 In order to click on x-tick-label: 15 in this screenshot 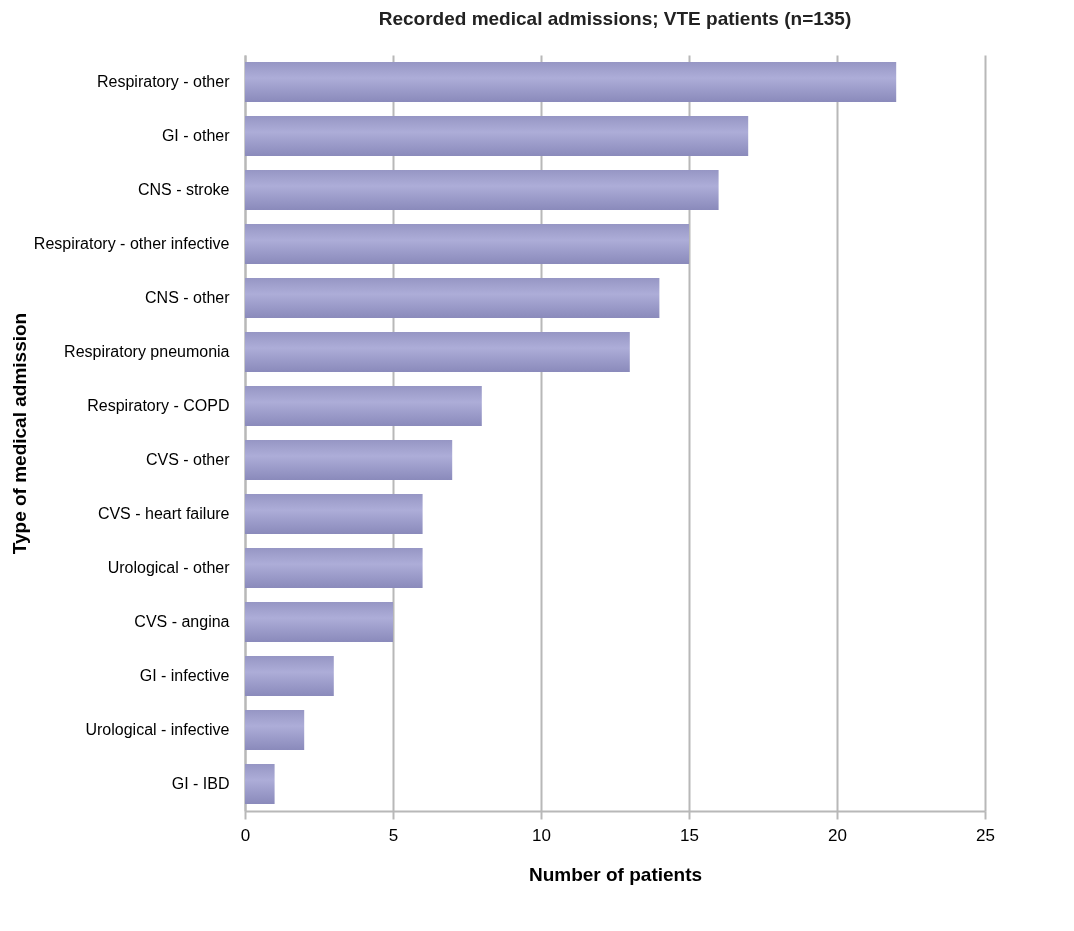, I will do `click(689, 835)`.